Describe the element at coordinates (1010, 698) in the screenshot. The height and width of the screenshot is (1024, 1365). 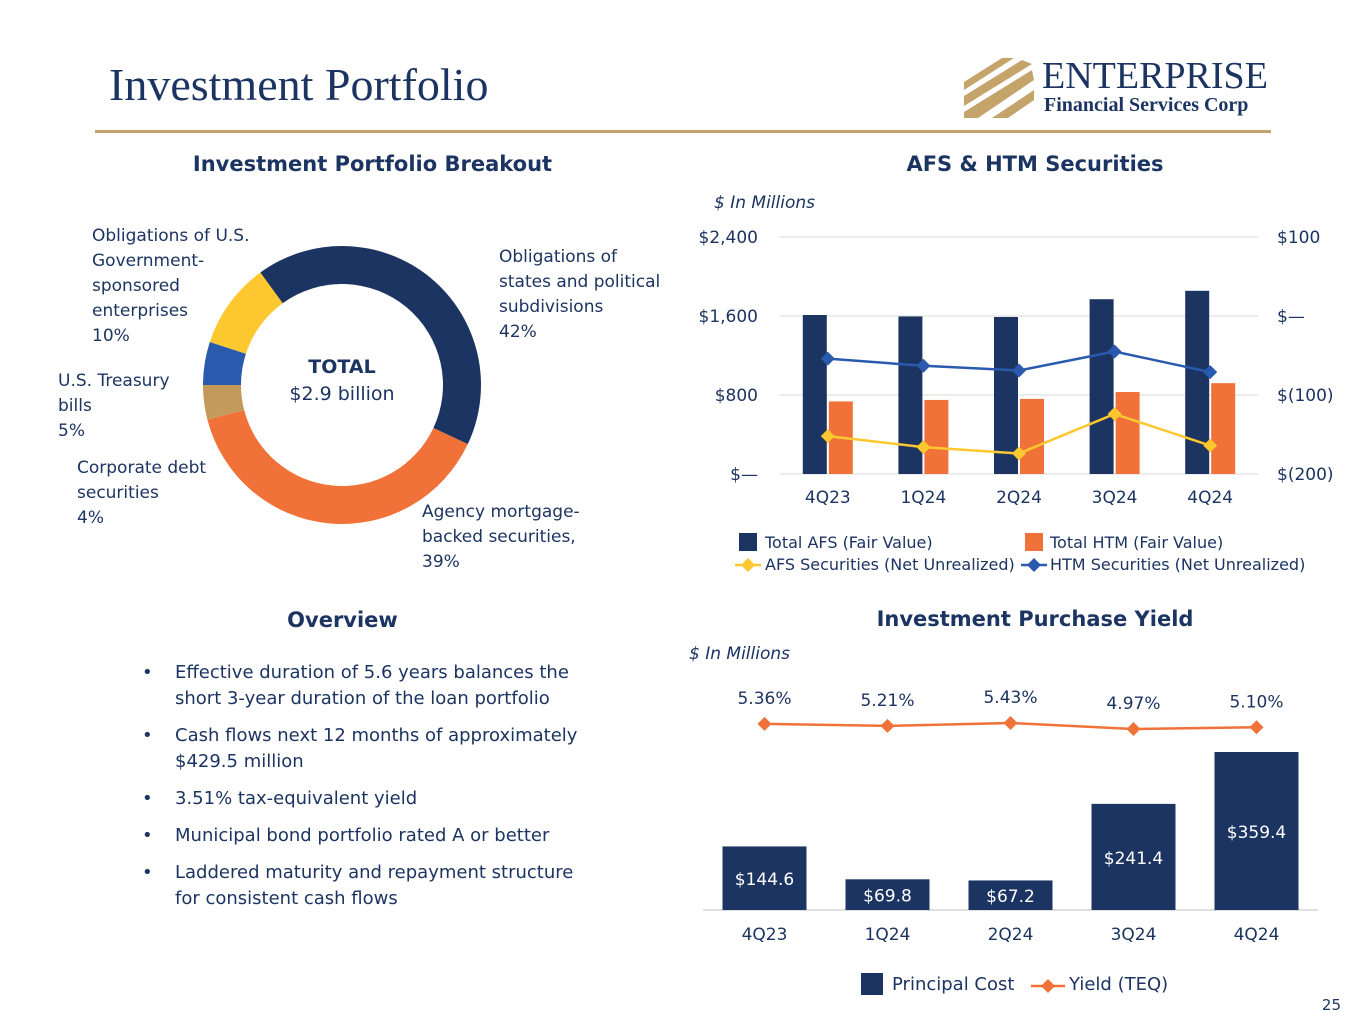
I see `yield-value-label: 5.43%` at that location.